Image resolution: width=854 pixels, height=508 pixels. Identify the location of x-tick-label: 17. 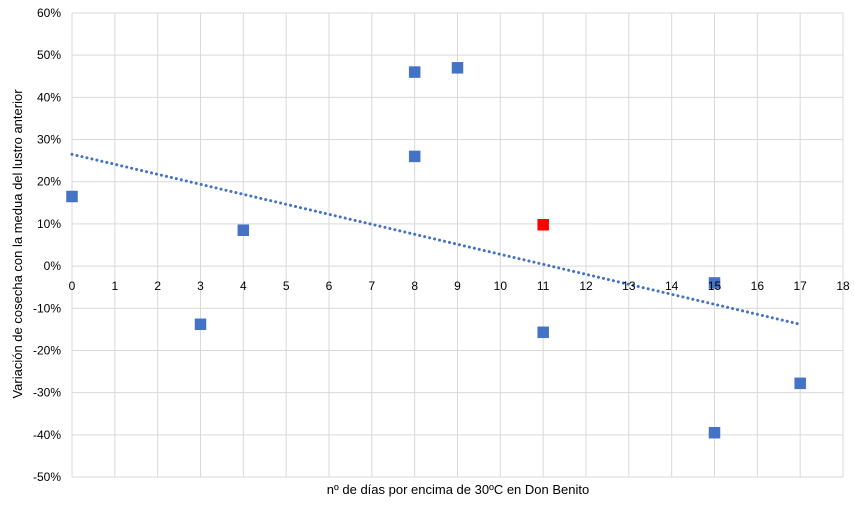
(800, 286).